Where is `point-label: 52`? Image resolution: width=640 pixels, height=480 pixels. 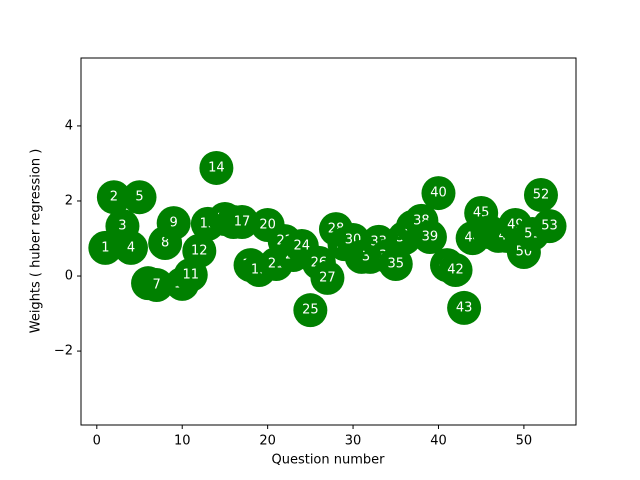 point-label: 52 is located at coordinates (541, 194).